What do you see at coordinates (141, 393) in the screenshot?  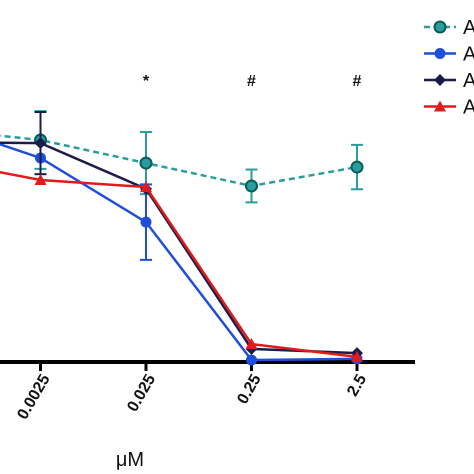 I see `x-tick-label: 0.025` at bounding box center [141, 393].